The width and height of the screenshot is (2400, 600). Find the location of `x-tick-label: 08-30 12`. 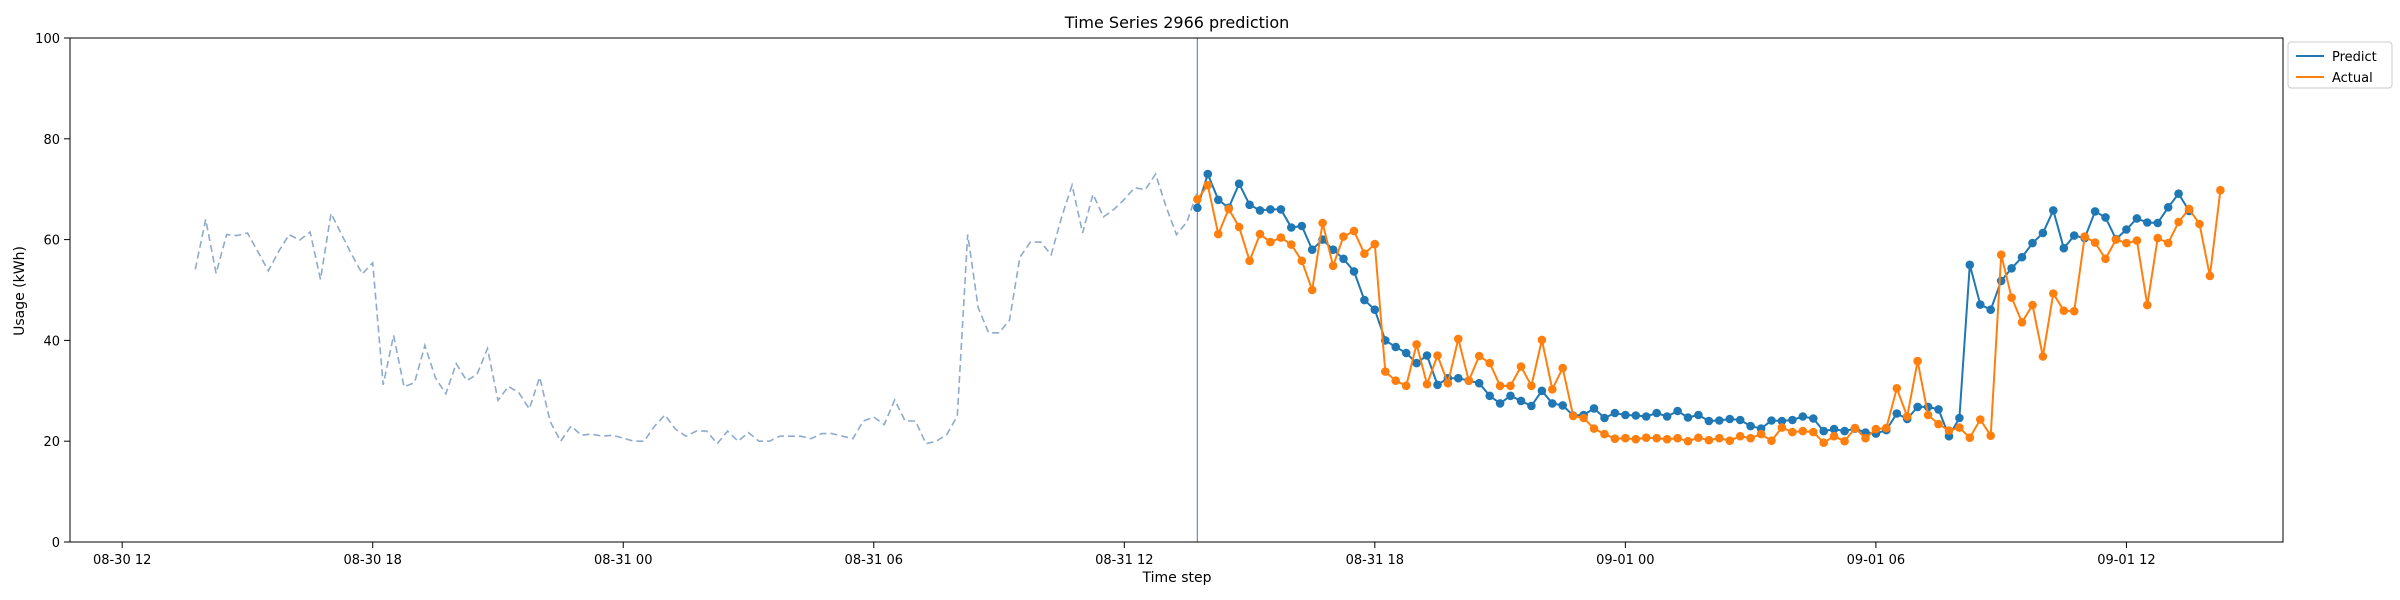

x-tick-label: 08-30 12 is located at coordinates (122, 560).